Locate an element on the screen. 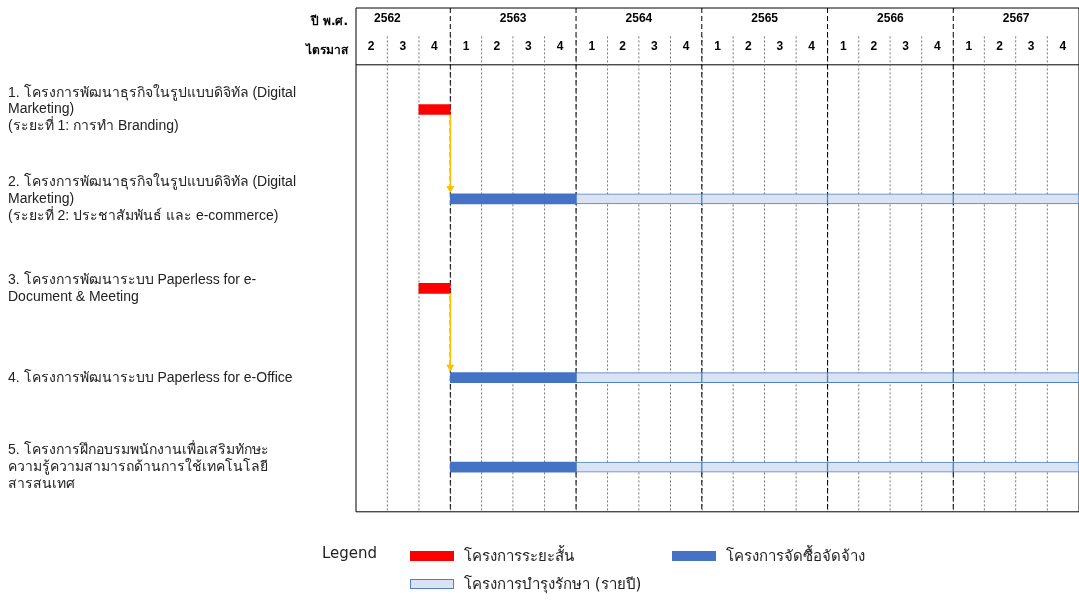 This screenshot has height=607, width=1079. y-tick-label: 5. โครงการฝึกอบรมพนักงานเพื่อเสริมทักษะ ความรู้ความสามารถด้านการใช้เทคโนโลยี สารสนเทศ is located at coordinates (138, 465).